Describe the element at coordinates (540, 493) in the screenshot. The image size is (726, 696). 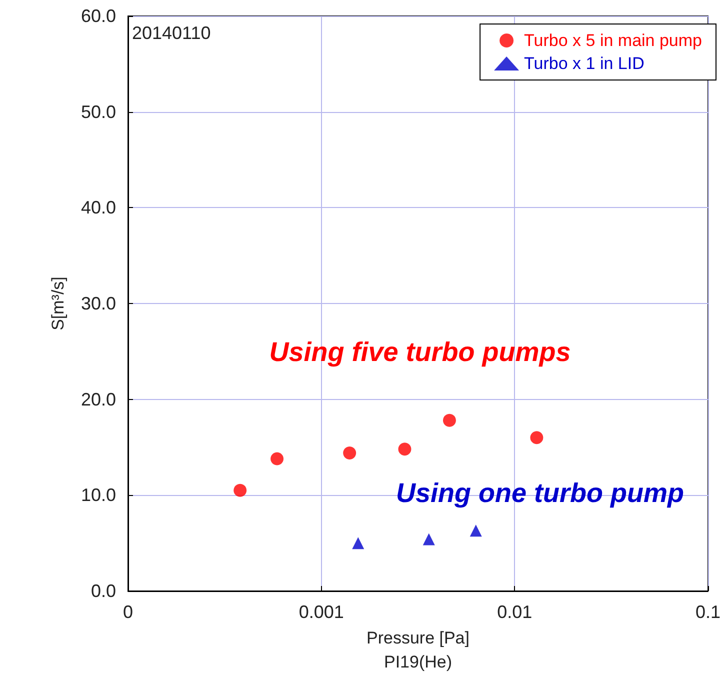
I see `annotation: Using one turbo pump` at that location.